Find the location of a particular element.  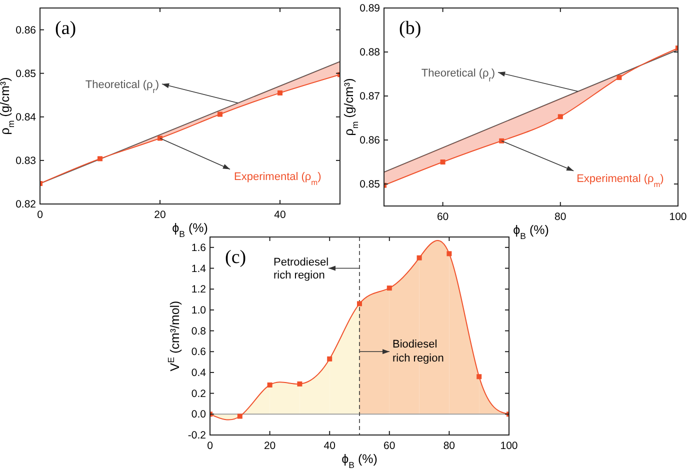

y-tick-label: 0.6 is located at coordinates (198, 352).